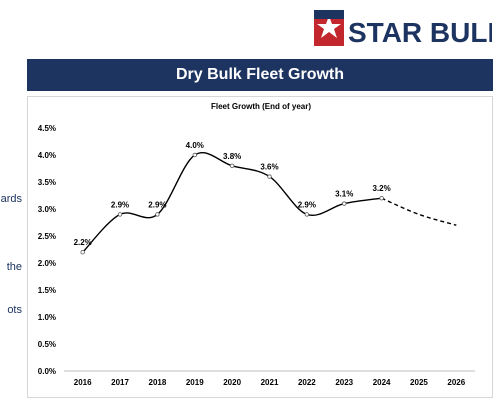 The width and height of the screenshot is (500, 403). I want to click on y-tick-label: 2.0%, so click(47, 263).